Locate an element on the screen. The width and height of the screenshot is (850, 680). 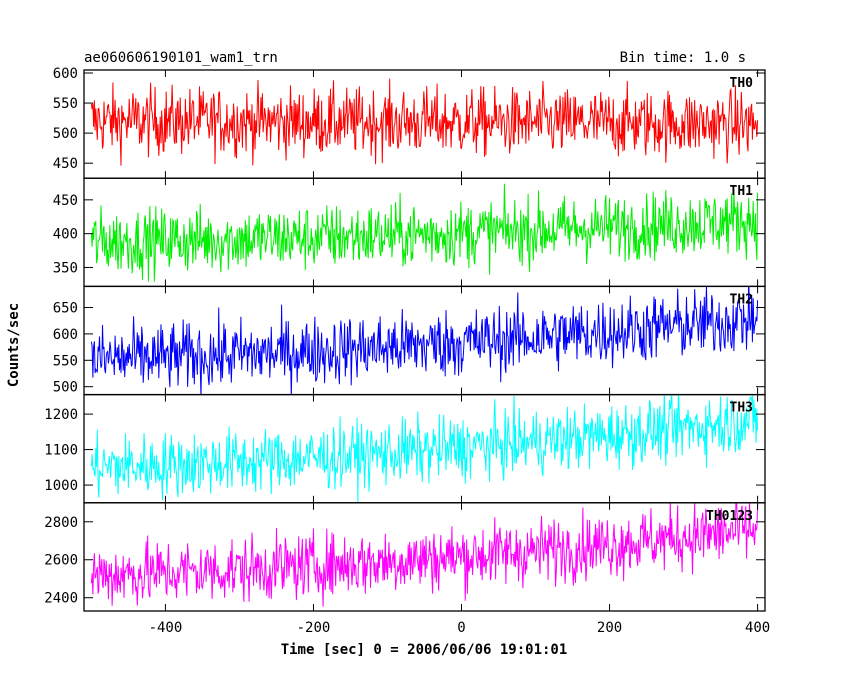
panel-th3: 1000 1100 1200 TH3 is located at coordinates (405, 448).